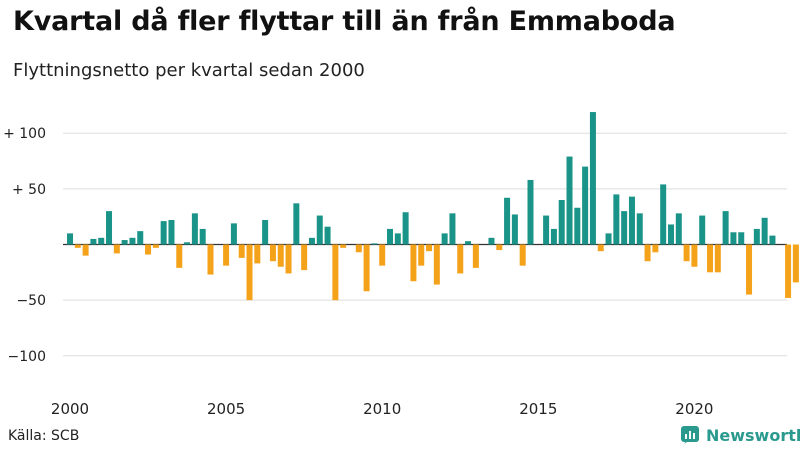 The width and height of the screenshot is (800, 450). What do you see at coordinates (382, 409) in the screenshot?
I see `x-tick-label: 2010` at bounding box center [382, 409].